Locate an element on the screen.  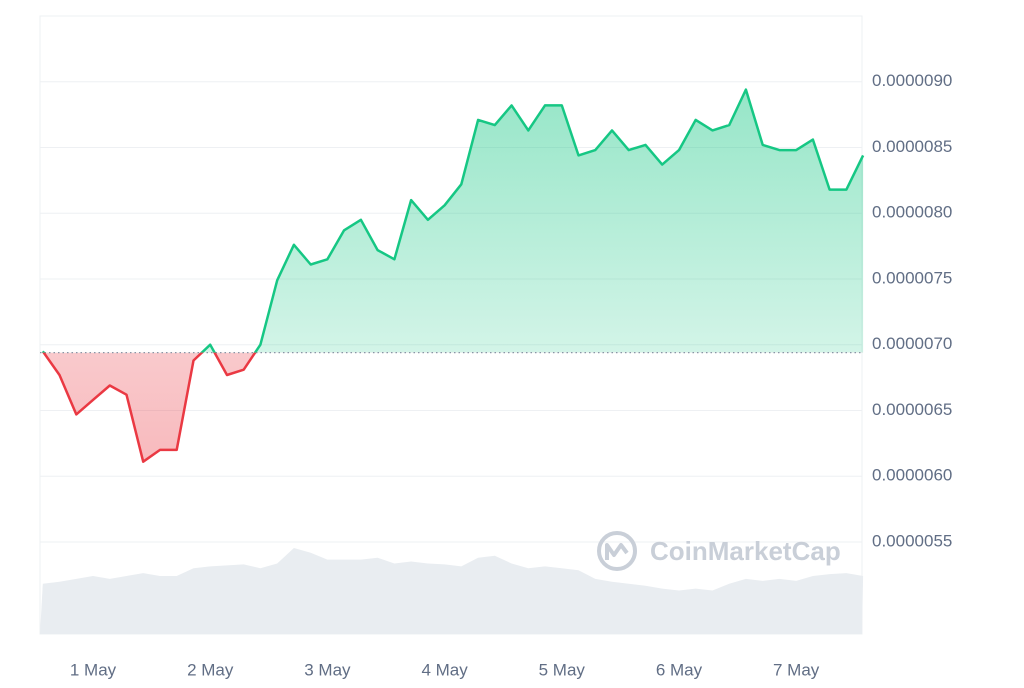
x-tick-label: 7 May is located at coordinates (796, 669).